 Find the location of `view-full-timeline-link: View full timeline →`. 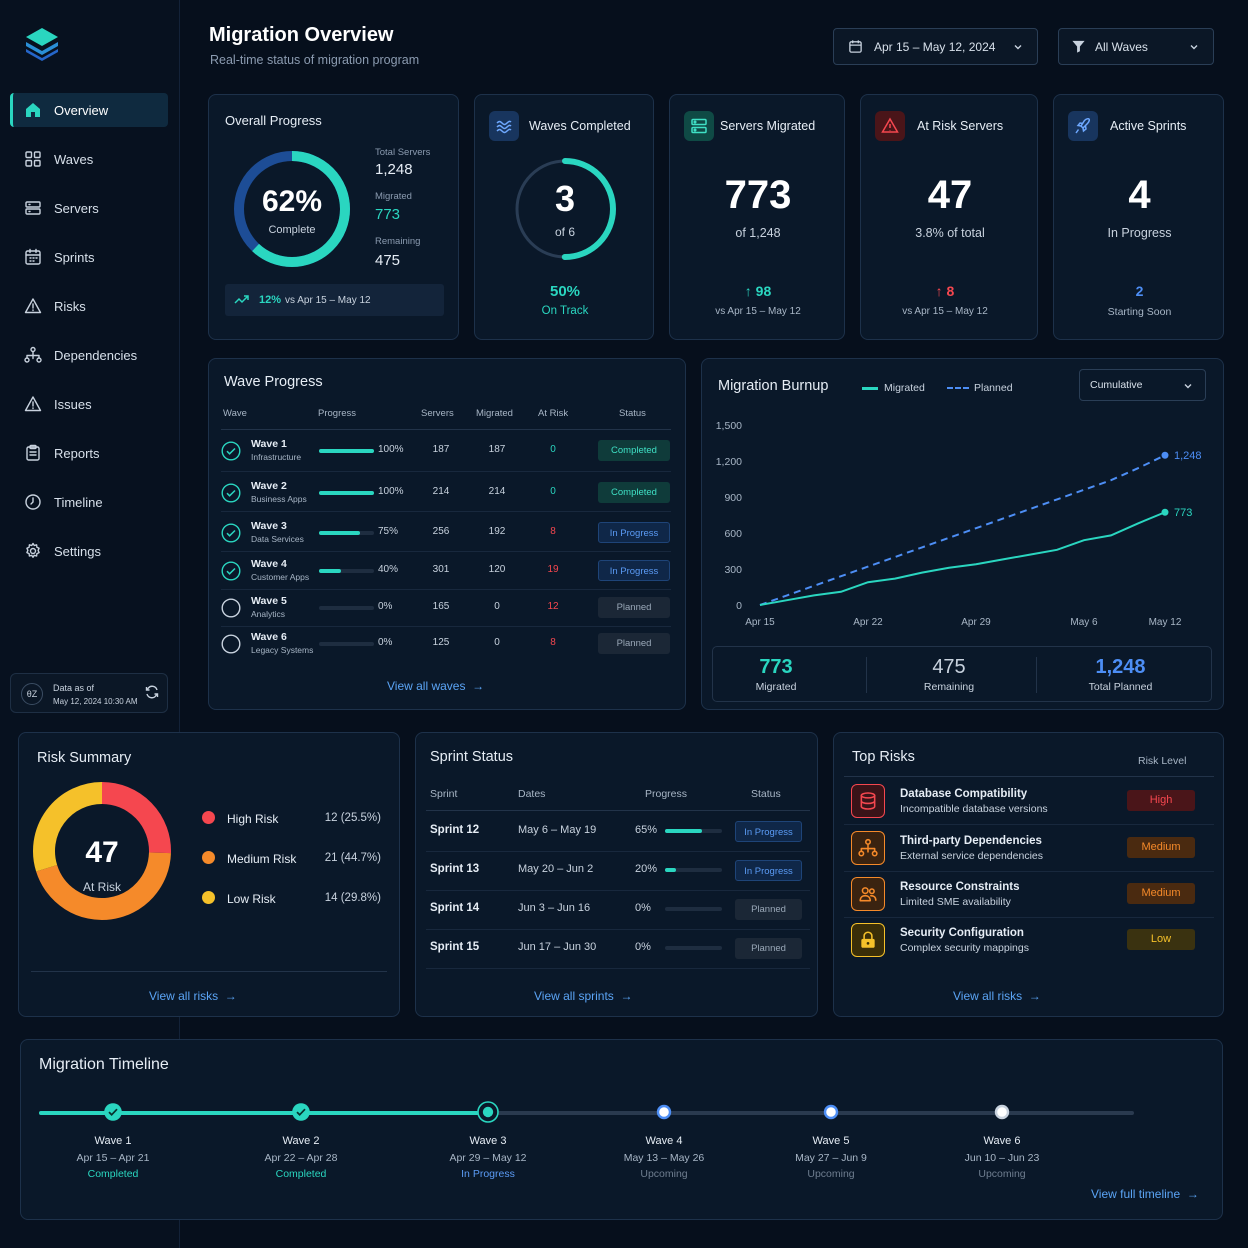

view-full-timeline-link: View full timeline → is located at coordinates (1145, 1194).